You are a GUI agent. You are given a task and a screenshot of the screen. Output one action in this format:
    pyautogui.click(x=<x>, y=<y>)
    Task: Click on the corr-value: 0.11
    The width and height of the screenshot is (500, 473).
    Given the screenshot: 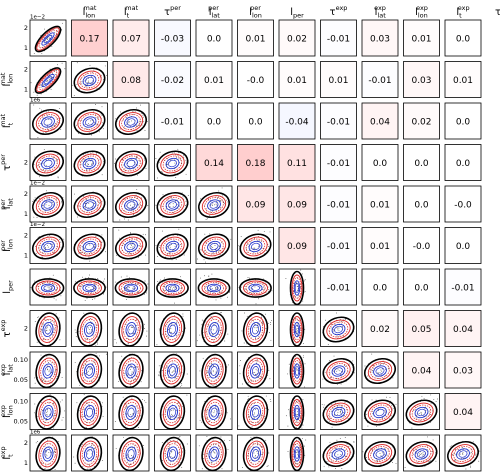 What is the action you would take?
    pyautogui.click(x=297, y=164)
    